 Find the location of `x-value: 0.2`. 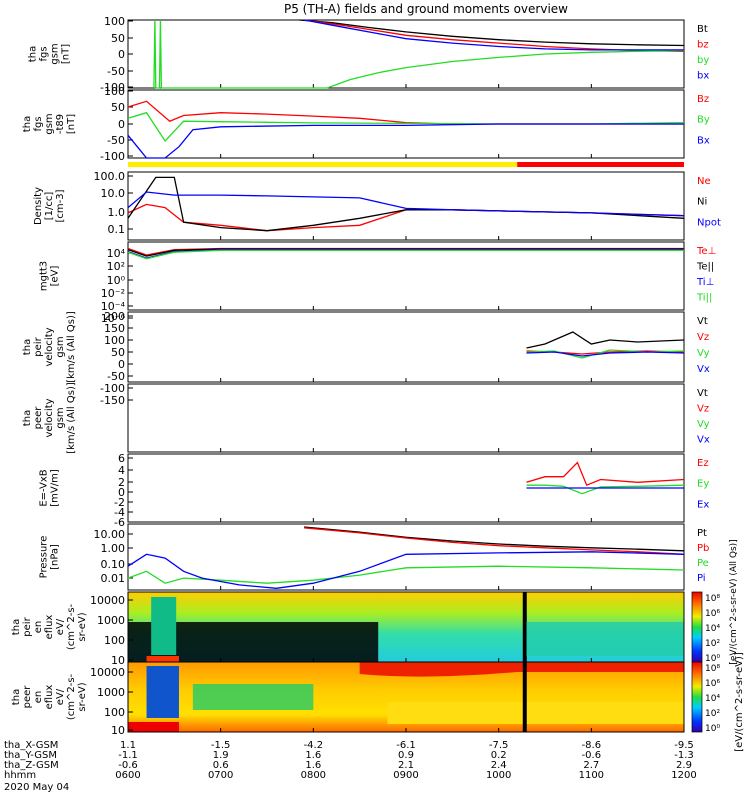

x-value: 0.2 is located at coordinates (499, 755).